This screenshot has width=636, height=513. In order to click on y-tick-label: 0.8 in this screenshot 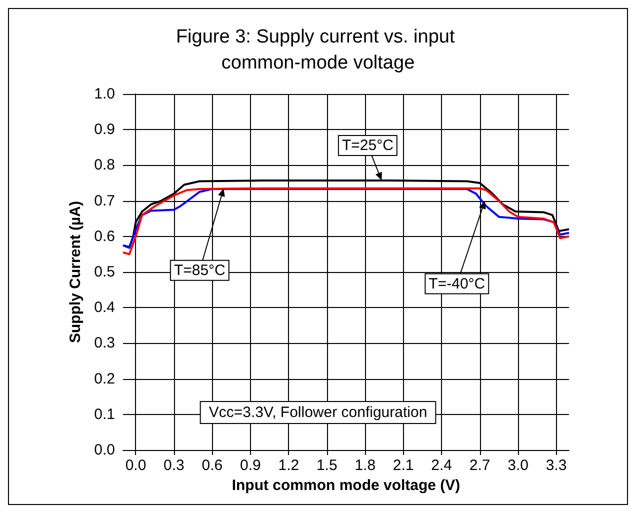, I will do `click(104, 165)`.